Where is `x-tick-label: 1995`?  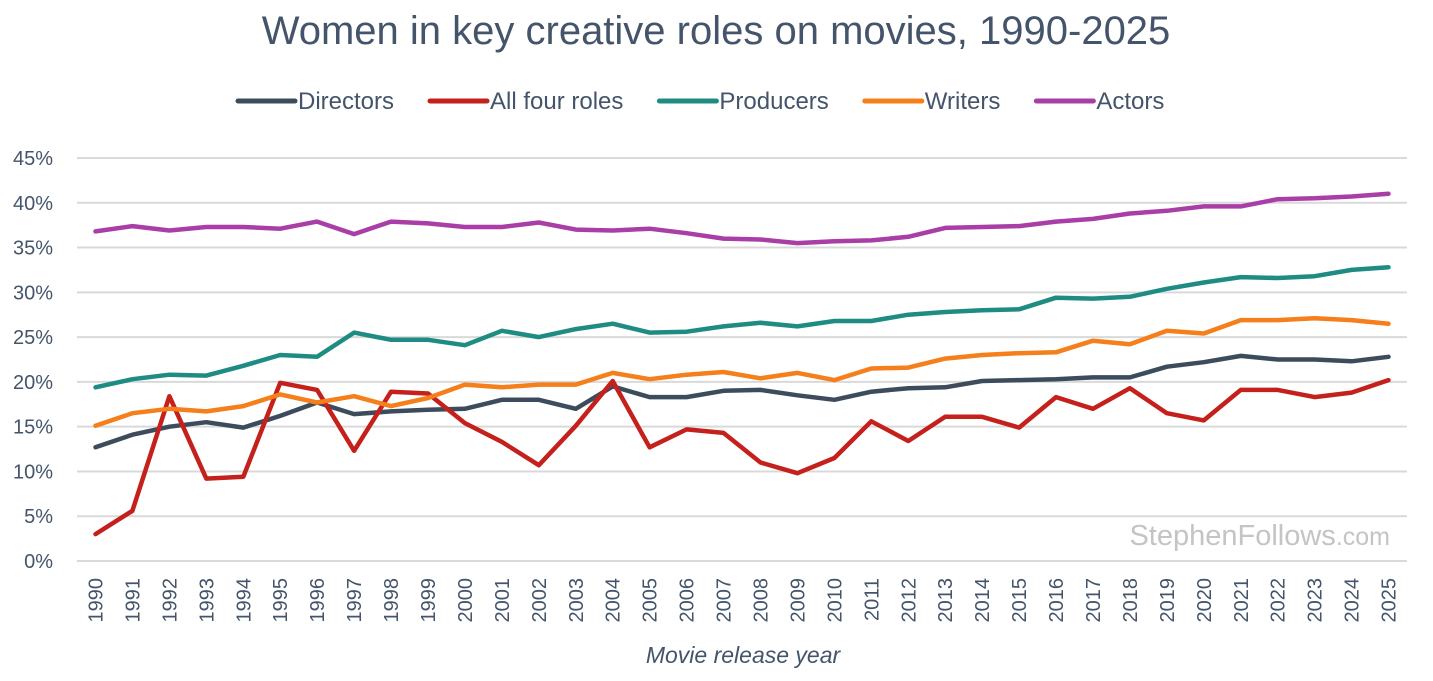
x-tick-label: 1995 is located at coordinates (281, 600).